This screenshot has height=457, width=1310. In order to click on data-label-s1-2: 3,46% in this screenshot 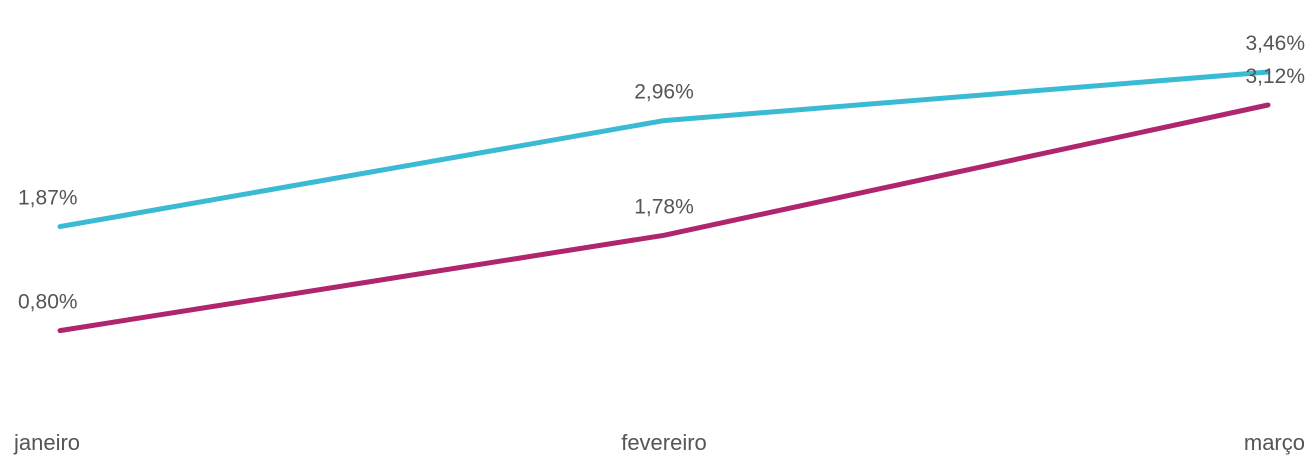, I will do `click(1275, 43)`.